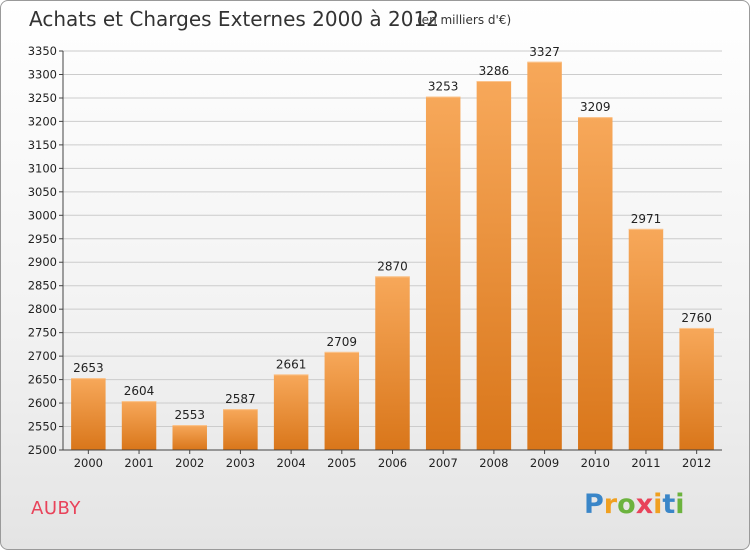 This screenshot has height=550, width=750. I want to click on y-tick-label: 2700, so click(42, 356).